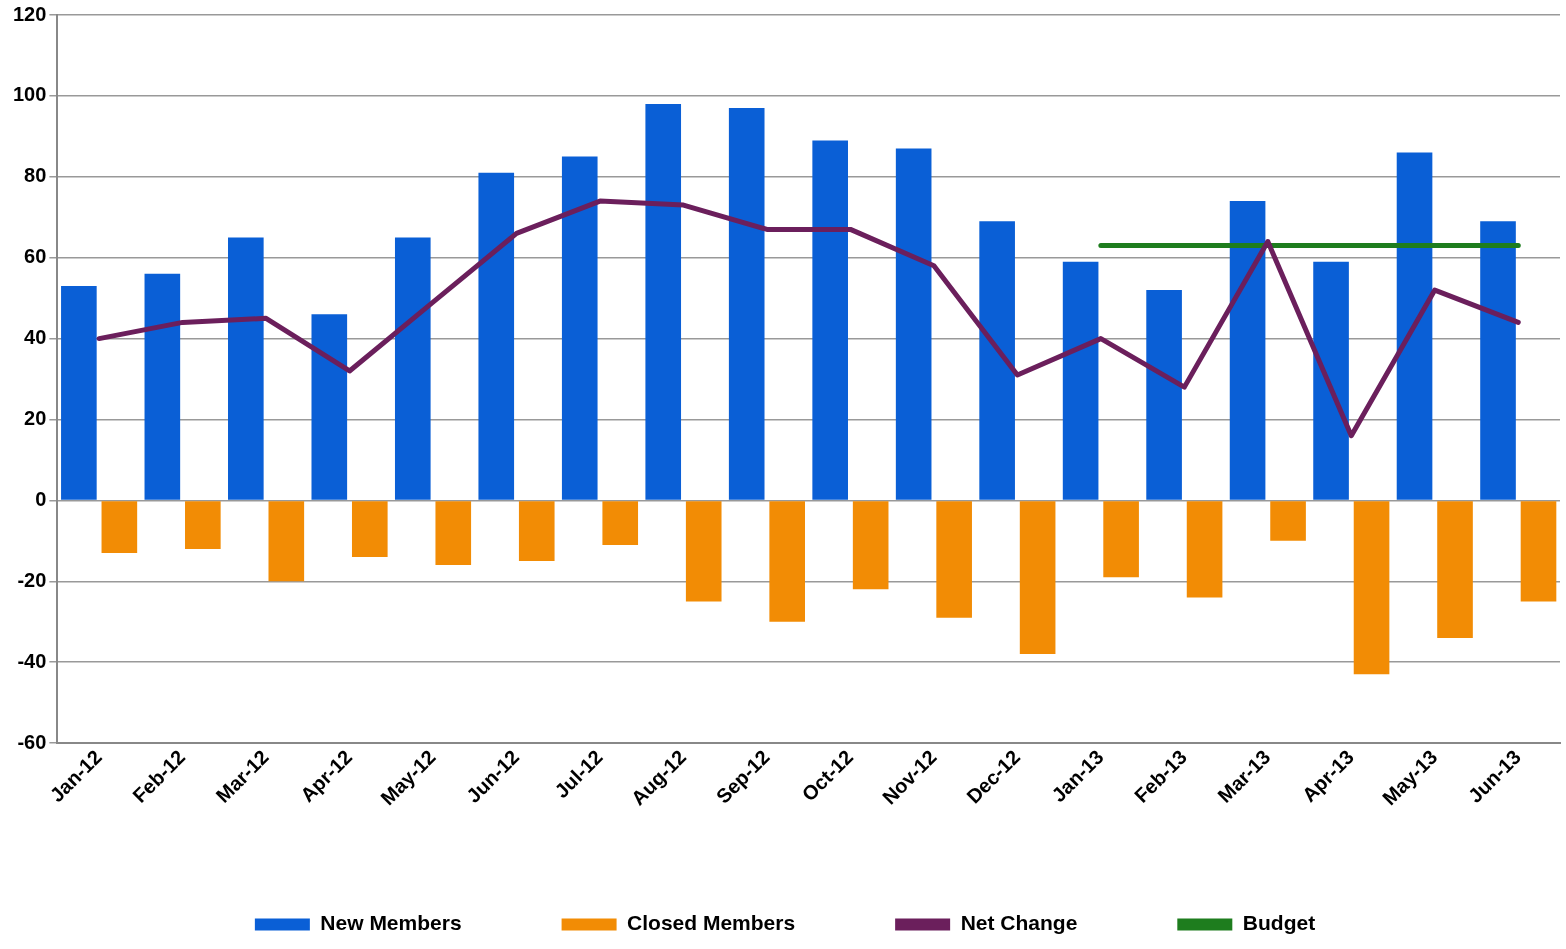  Describe the element at coordinates (32, 741) in the screenshot. I see `y-tick-label: -60` at that location.